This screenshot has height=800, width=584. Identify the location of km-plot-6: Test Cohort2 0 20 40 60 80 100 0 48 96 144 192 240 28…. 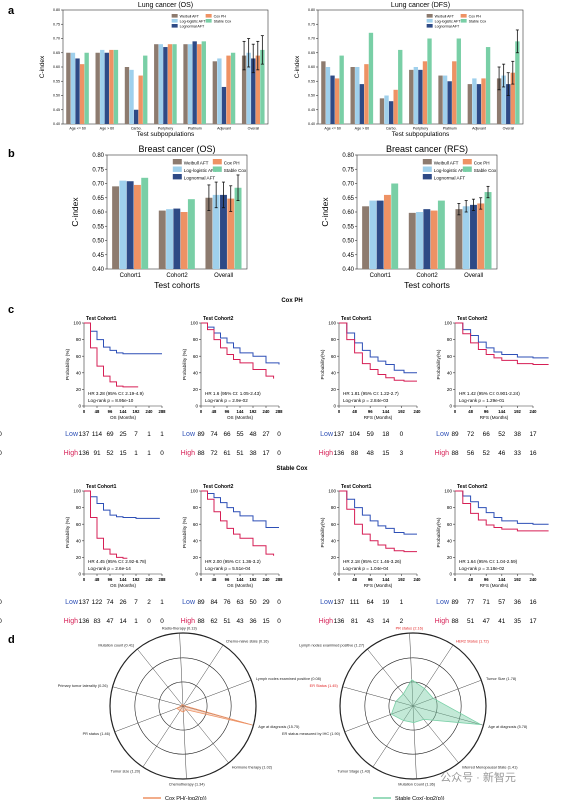
(232, 554).